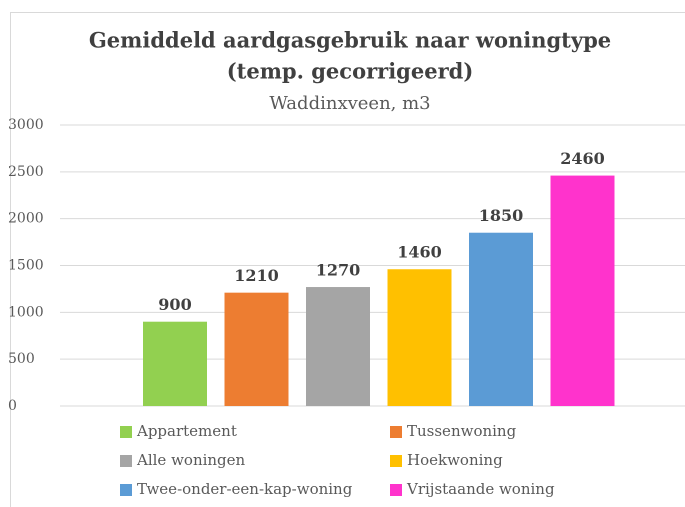 Image resolution: width=685 pixels, height=507 pixels. Describe the element at coordinates (462, 431) in the screenshot. I see `legend-label: Tussenwoning` at that location.